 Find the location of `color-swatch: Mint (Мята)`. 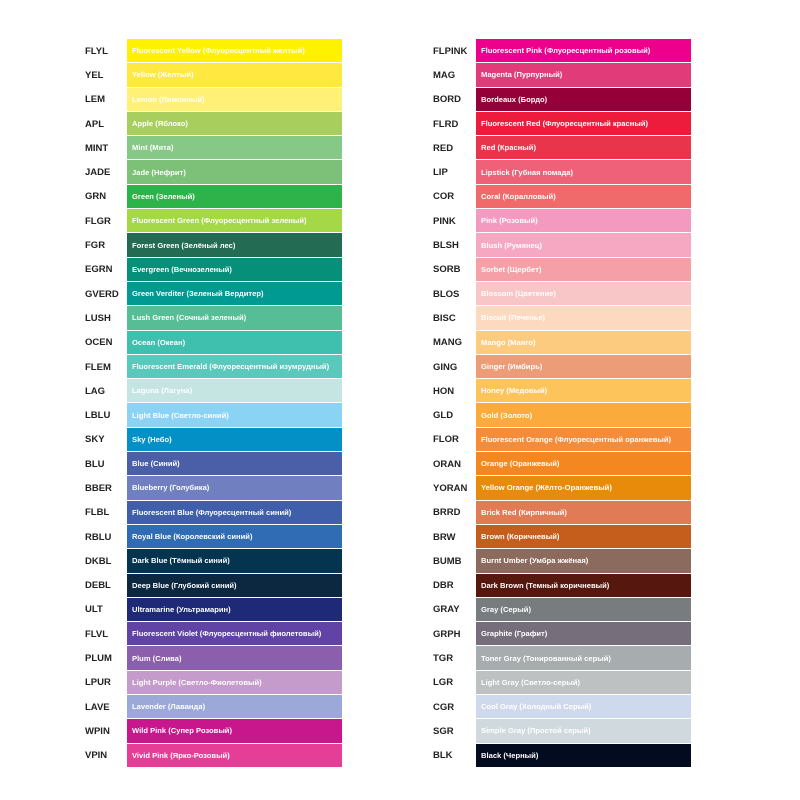

color-swatch: Mint (Мята) is located at coordinates (234, 148).